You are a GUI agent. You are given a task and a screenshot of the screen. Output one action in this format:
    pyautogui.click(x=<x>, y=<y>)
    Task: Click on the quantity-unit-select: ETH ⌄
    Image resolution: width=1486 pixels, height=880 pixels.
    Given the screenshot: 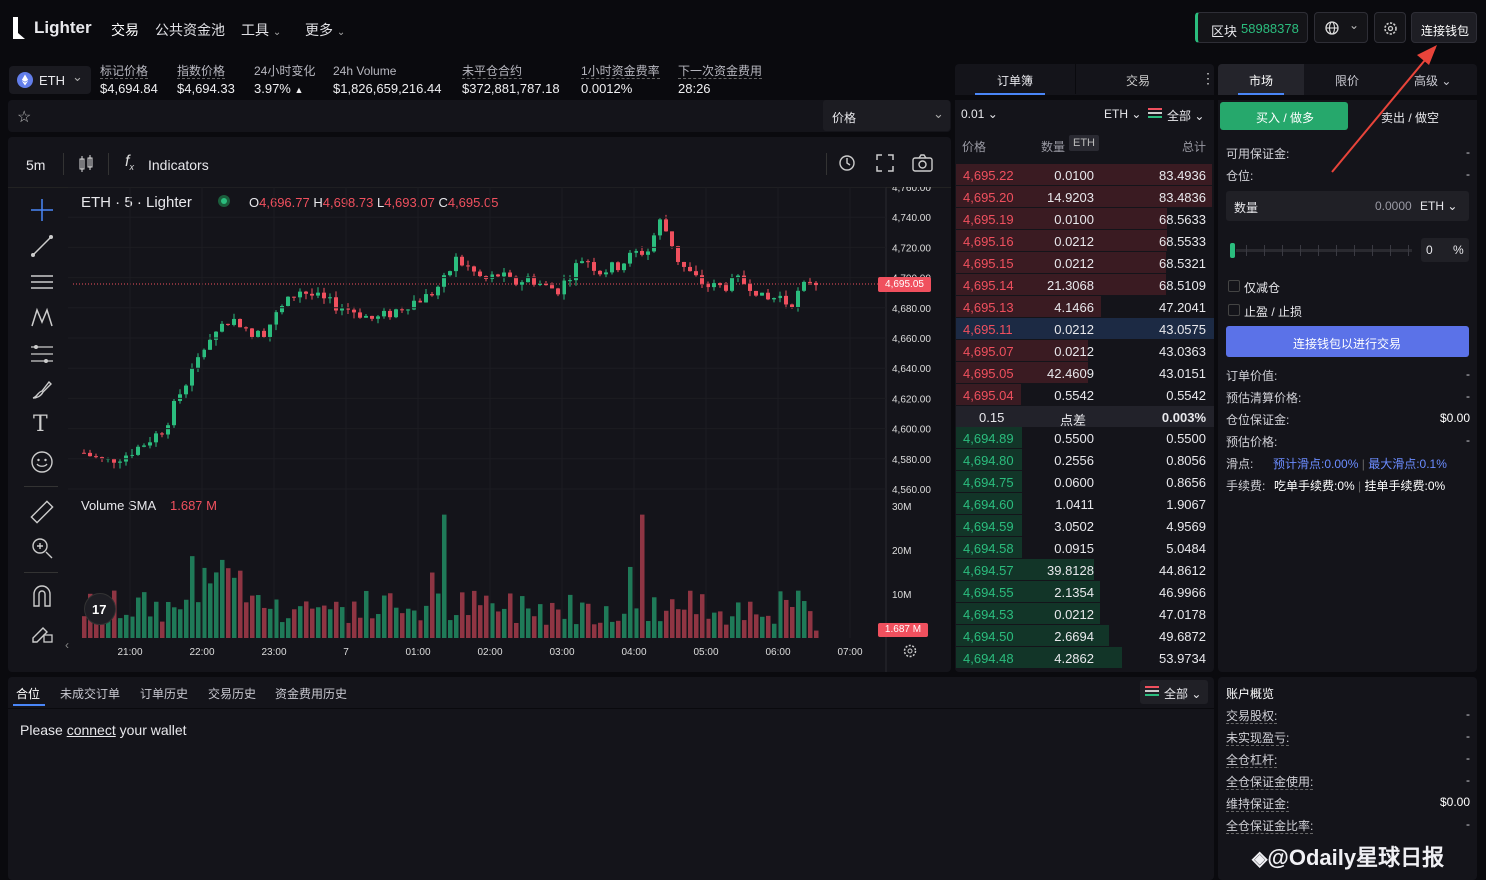 What is the action you would take?
    pyautogui.click(x=1439, y=206)
    